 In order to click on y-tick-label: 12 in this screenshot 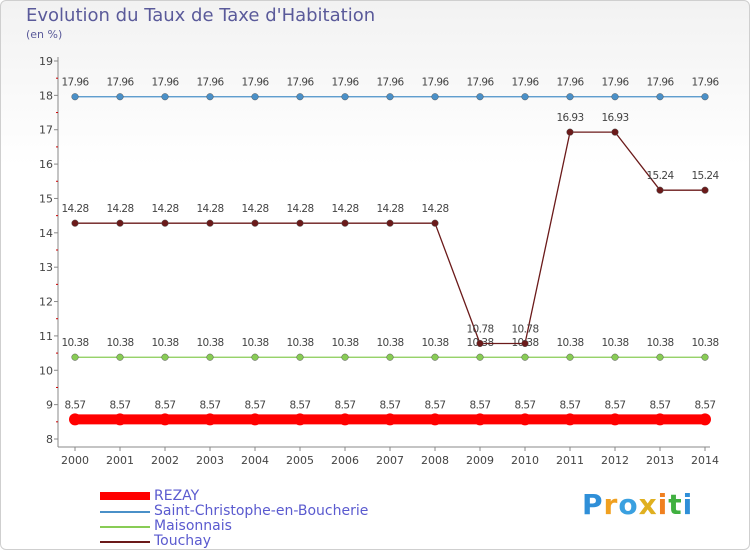, I will do `click(46, 302)`.